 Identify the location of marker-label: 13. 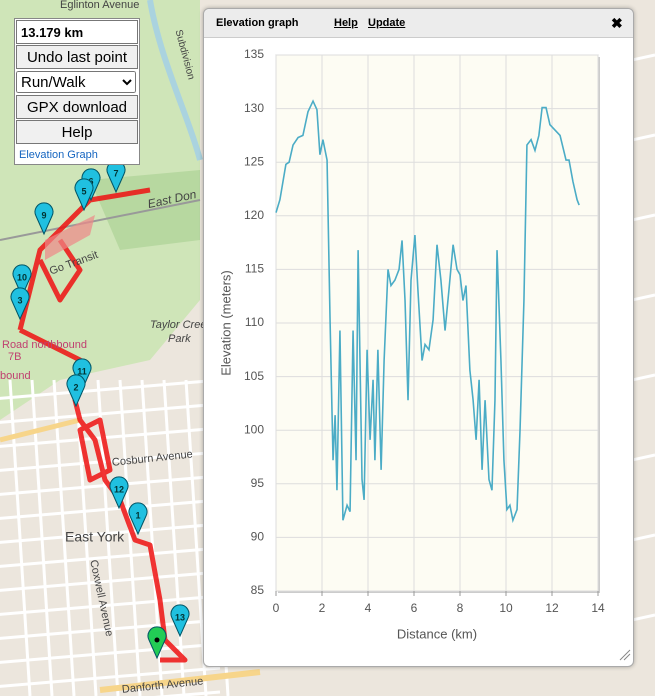
(180, 617).